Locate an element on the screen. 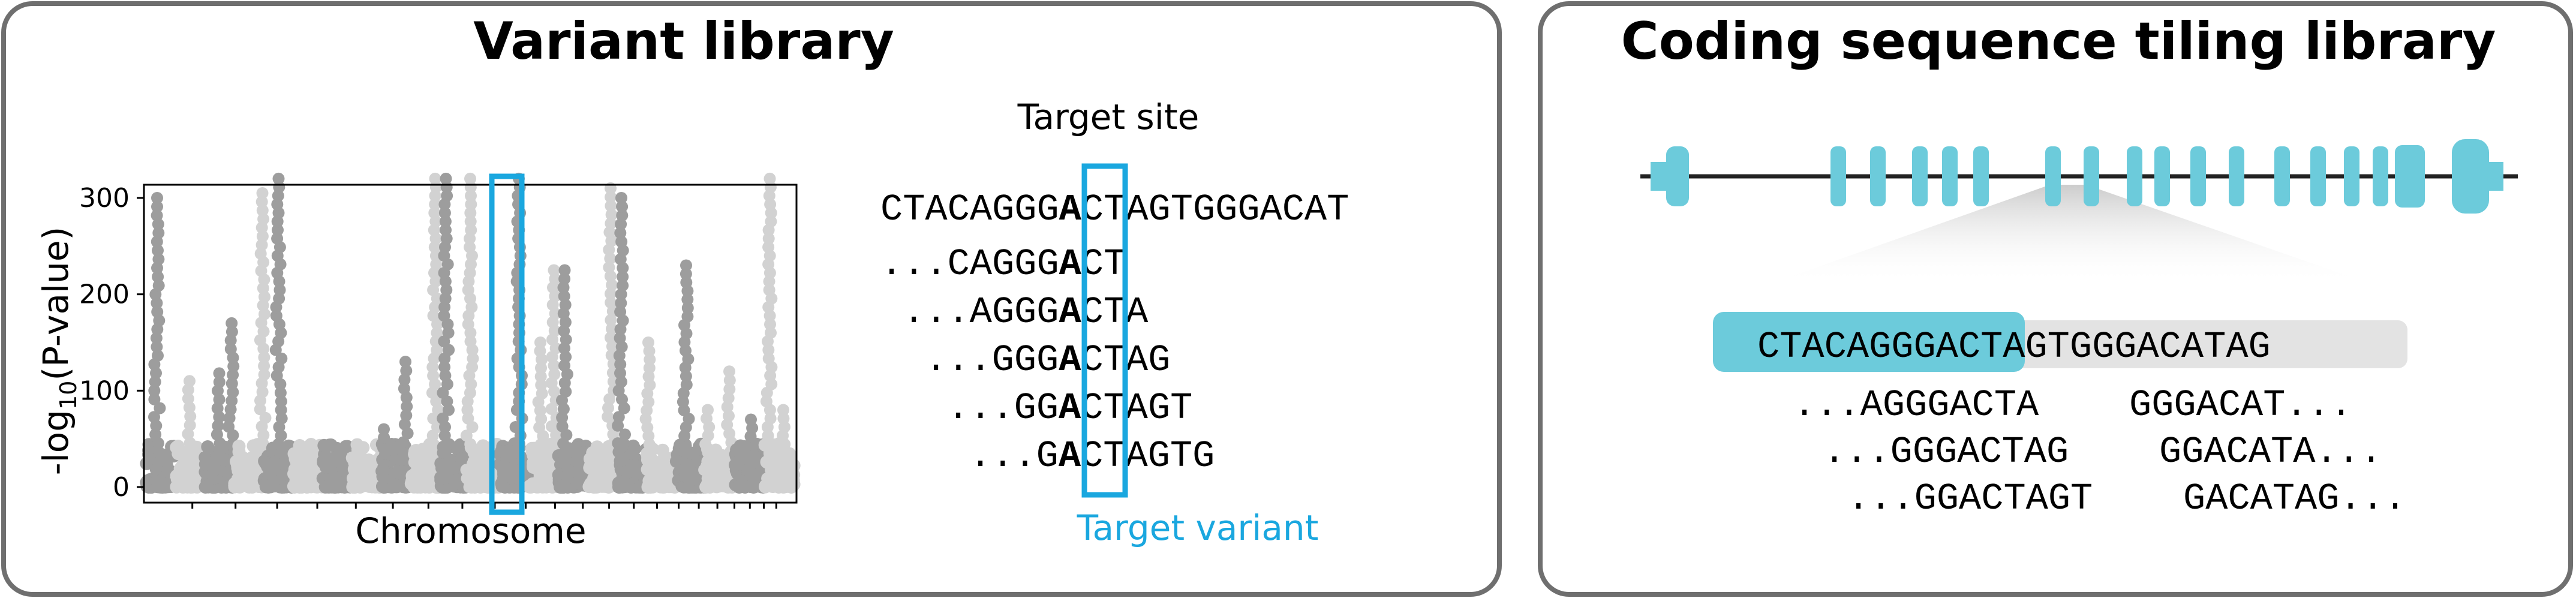 This screenshot has width=2576, height=598. target-variant-highlight-plot is located at coordinates (507, 344).